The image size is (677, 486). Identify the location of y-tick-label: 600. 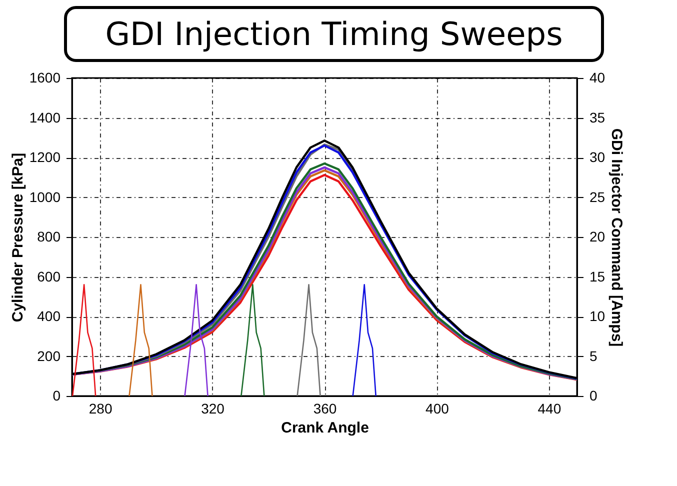
(49, 276).